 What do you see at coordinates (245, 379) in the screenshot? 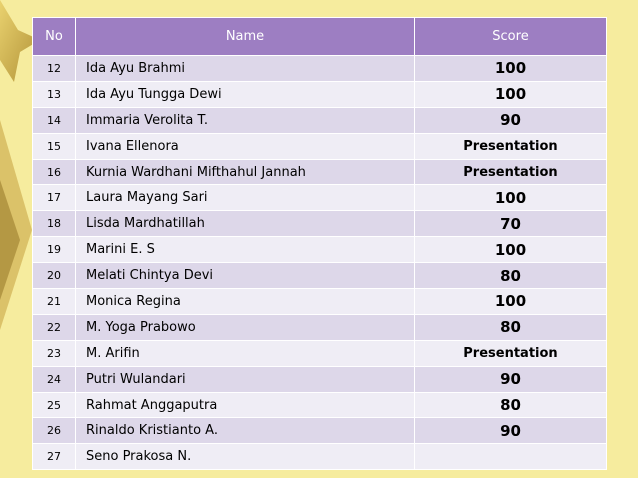
I see `name-cell: Putri Wulandari` at bounding box center [245, 379].